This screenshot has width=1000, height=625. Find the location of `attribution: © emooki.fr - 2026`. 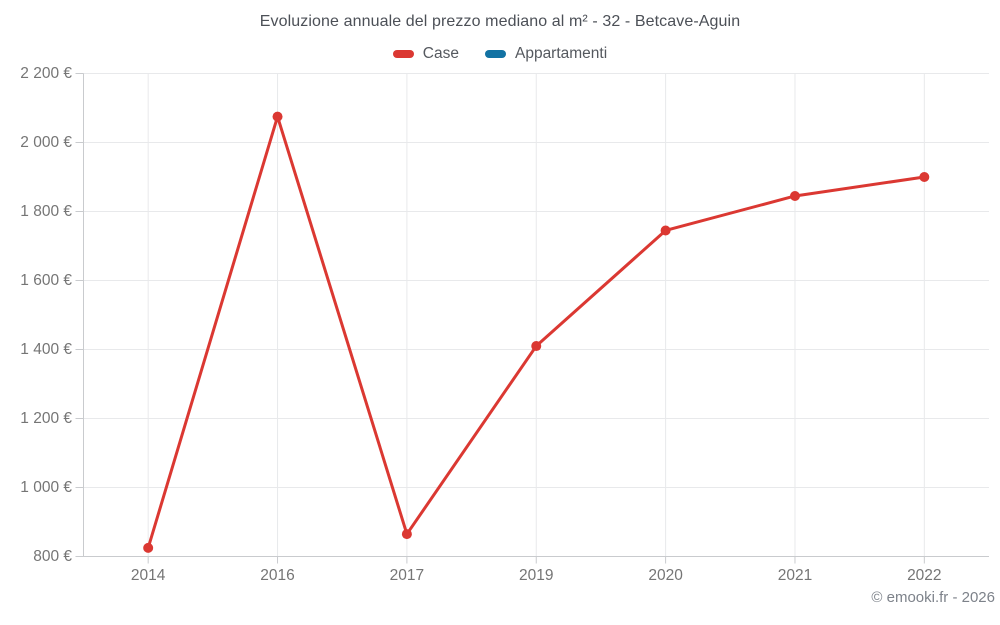

attribution: © emooki.fr - 2026 is located at coordinates (933, 597).